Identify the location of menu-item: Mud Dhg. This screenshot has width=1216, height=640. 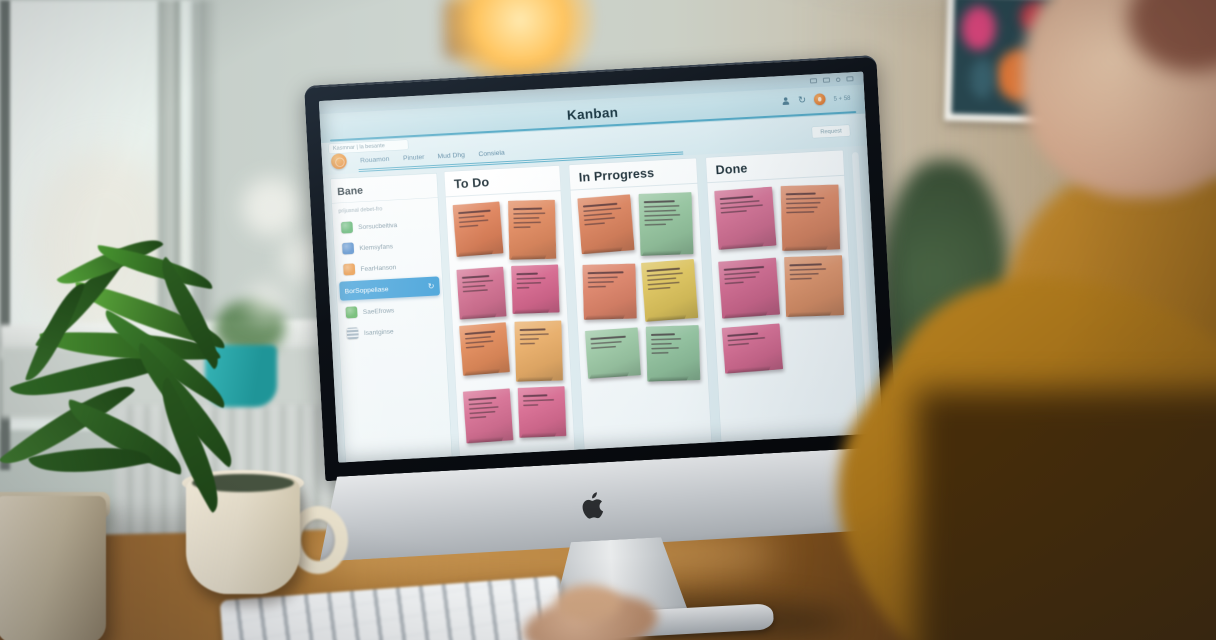
(451, 155).